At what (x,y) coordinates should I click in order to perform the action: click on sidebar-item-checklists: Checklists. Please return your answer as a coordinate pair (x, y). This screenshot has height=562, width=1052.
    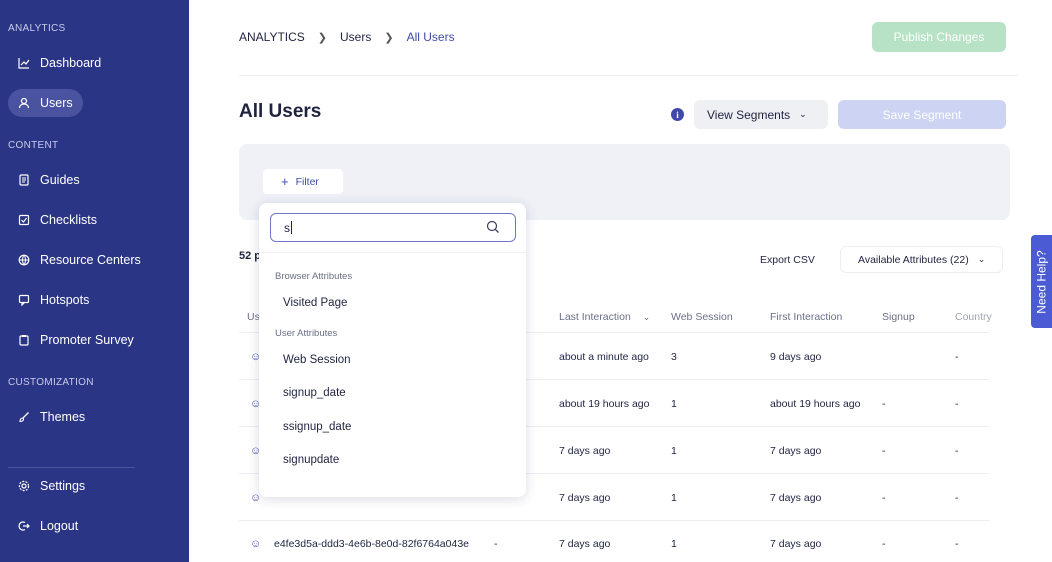
    Looking at the image, I should click on (57, 220).